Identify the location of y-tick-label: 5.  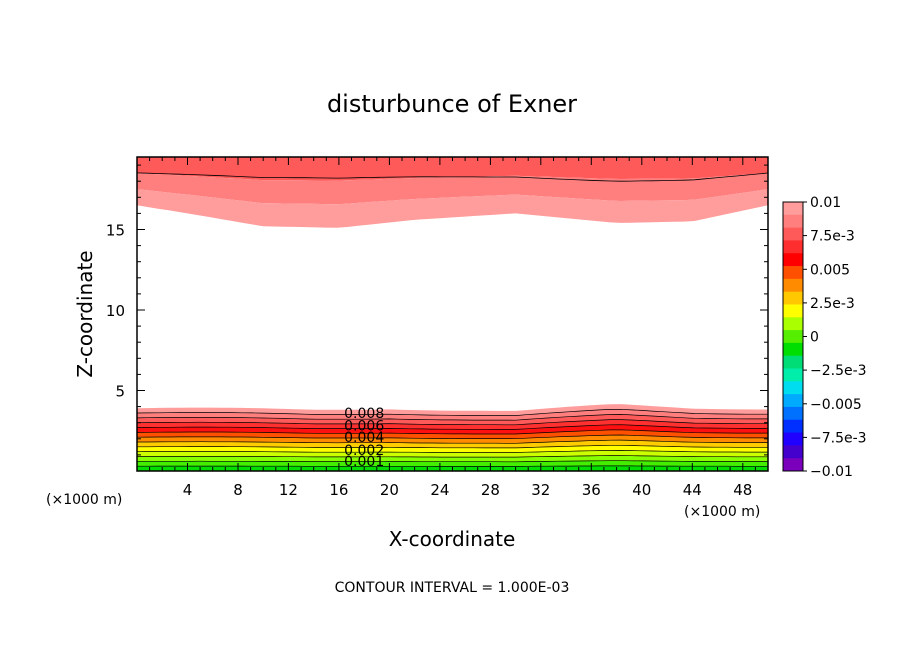
(120, 392).